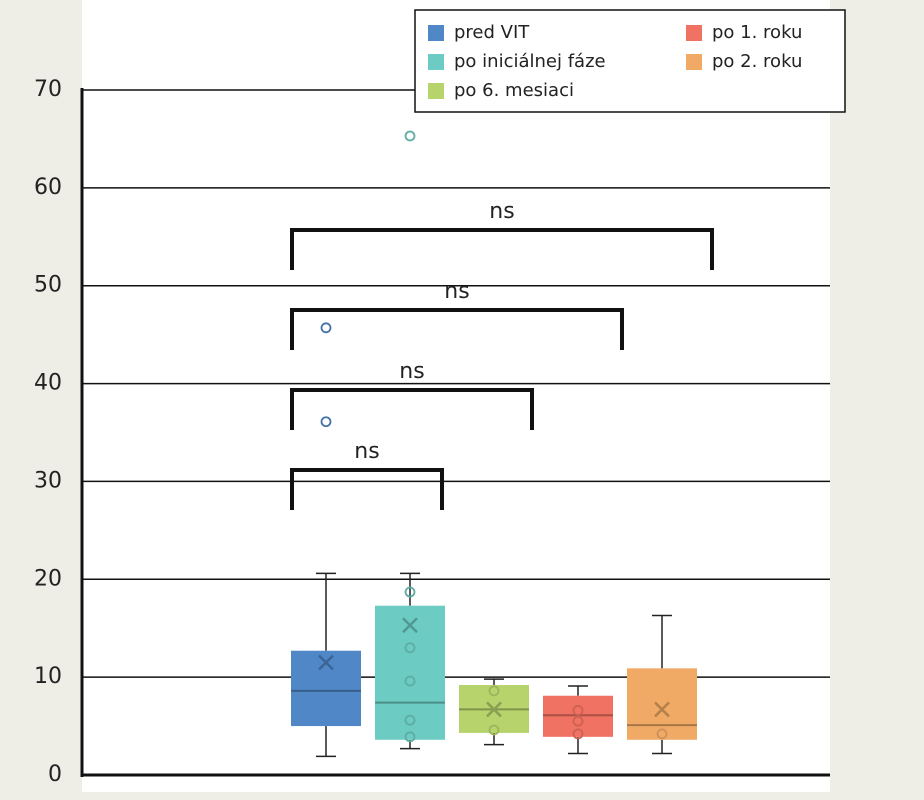 This screenshot has width=924, height=800. Describe the element at coordinates (48, 383) in the screenshot. I see `y-tick-label: 40` at that location.